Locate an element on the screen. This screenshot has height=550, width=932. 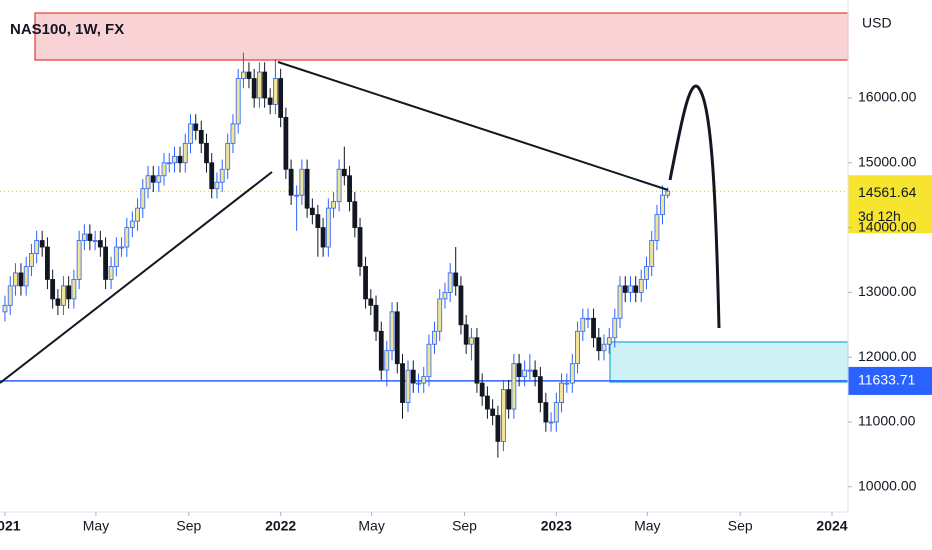
overlay: 14561.64 3d 12h 11633.71 is located at coordinates (890, 285).